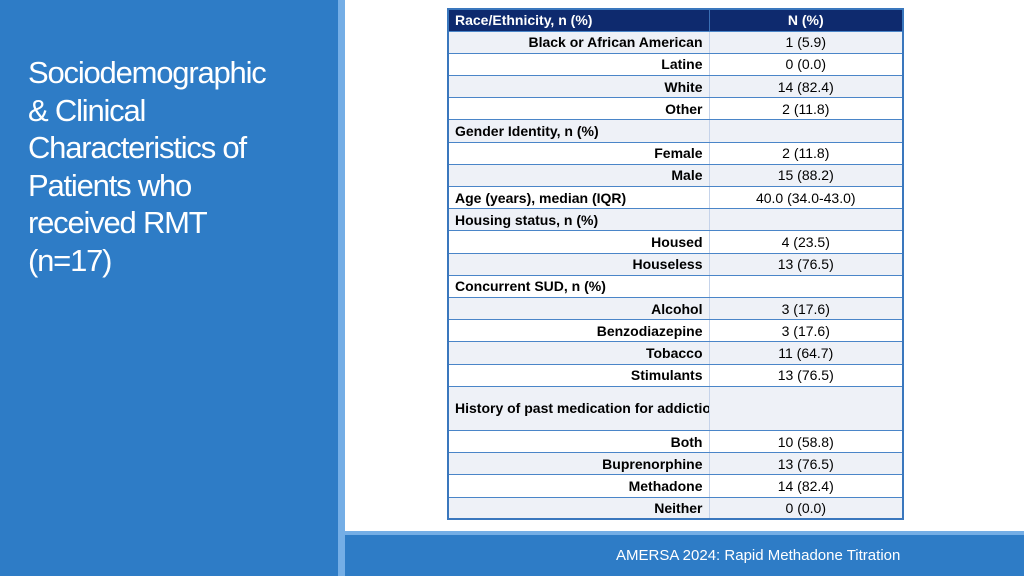 This screenshot has height=576, width=1024. I want to click on row-value: 15 (88.2), so click(806, 176).